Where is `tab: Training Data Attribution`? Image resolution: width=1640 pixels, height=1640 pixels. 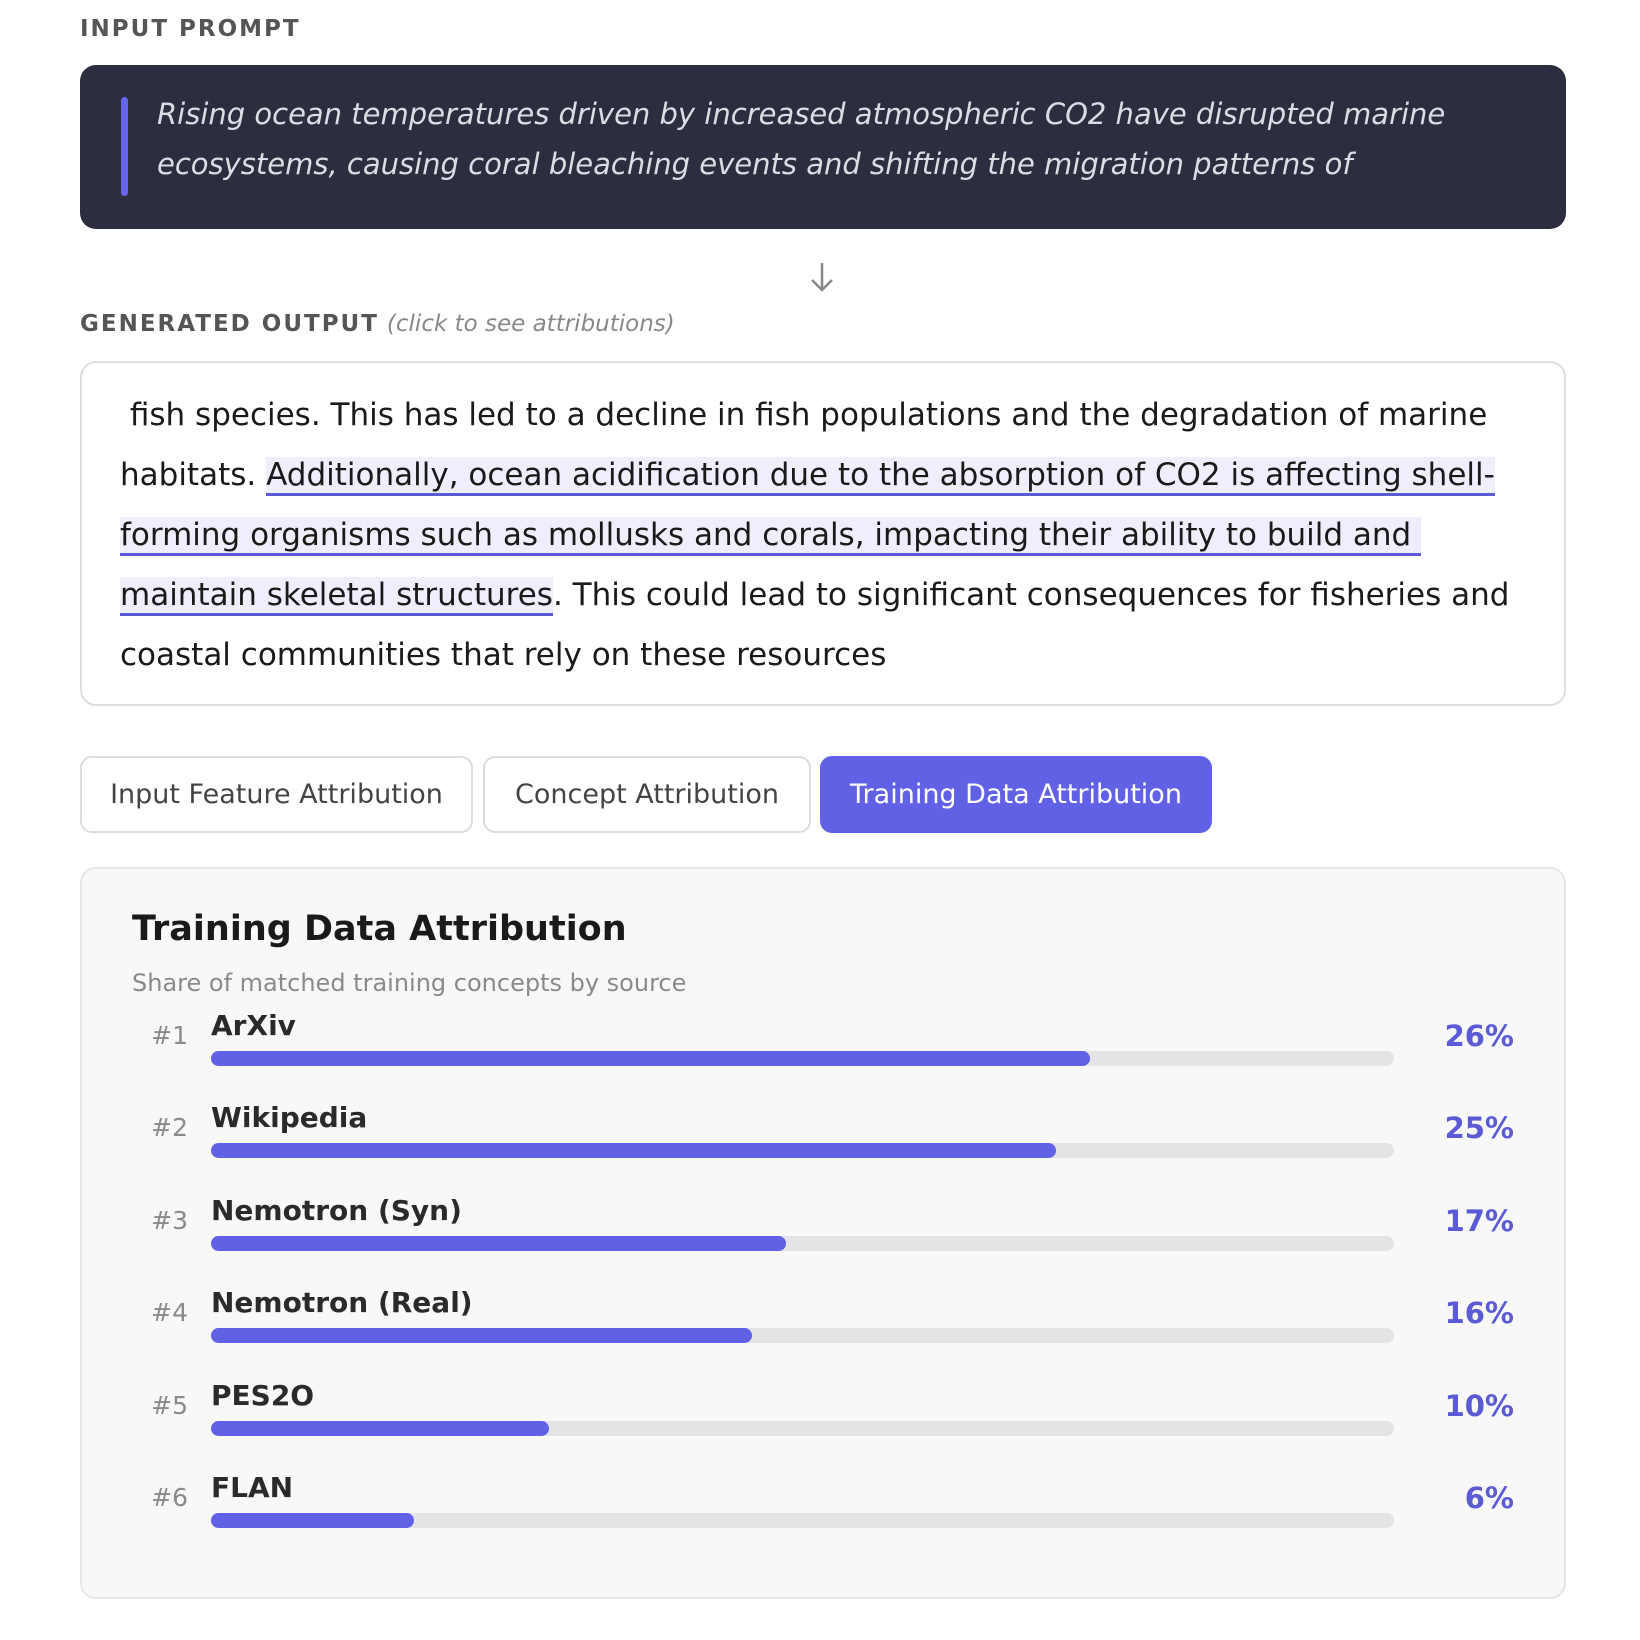 tab: Training Data Attribution is located at coordinates (1016, 794).